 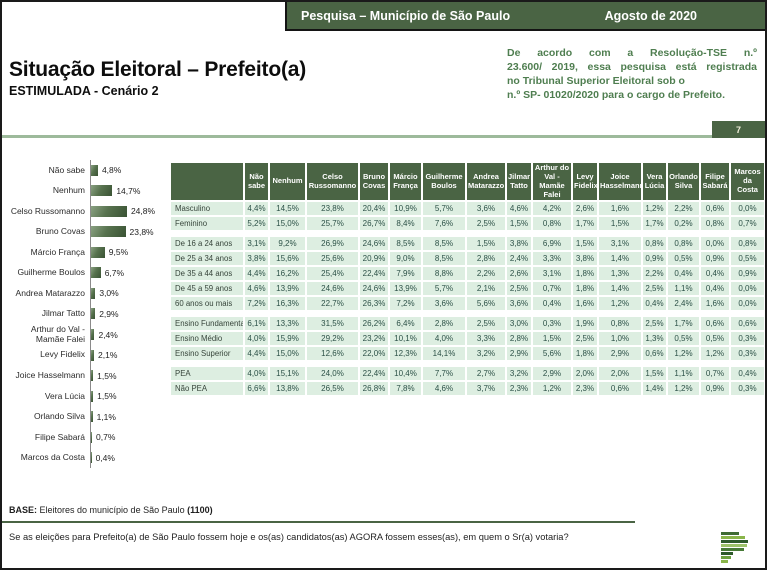 What do you see at coordinates (109, 293) in the screenshot?
I see `chart-value-label: 3,0%` at bounding box center [109, 293].